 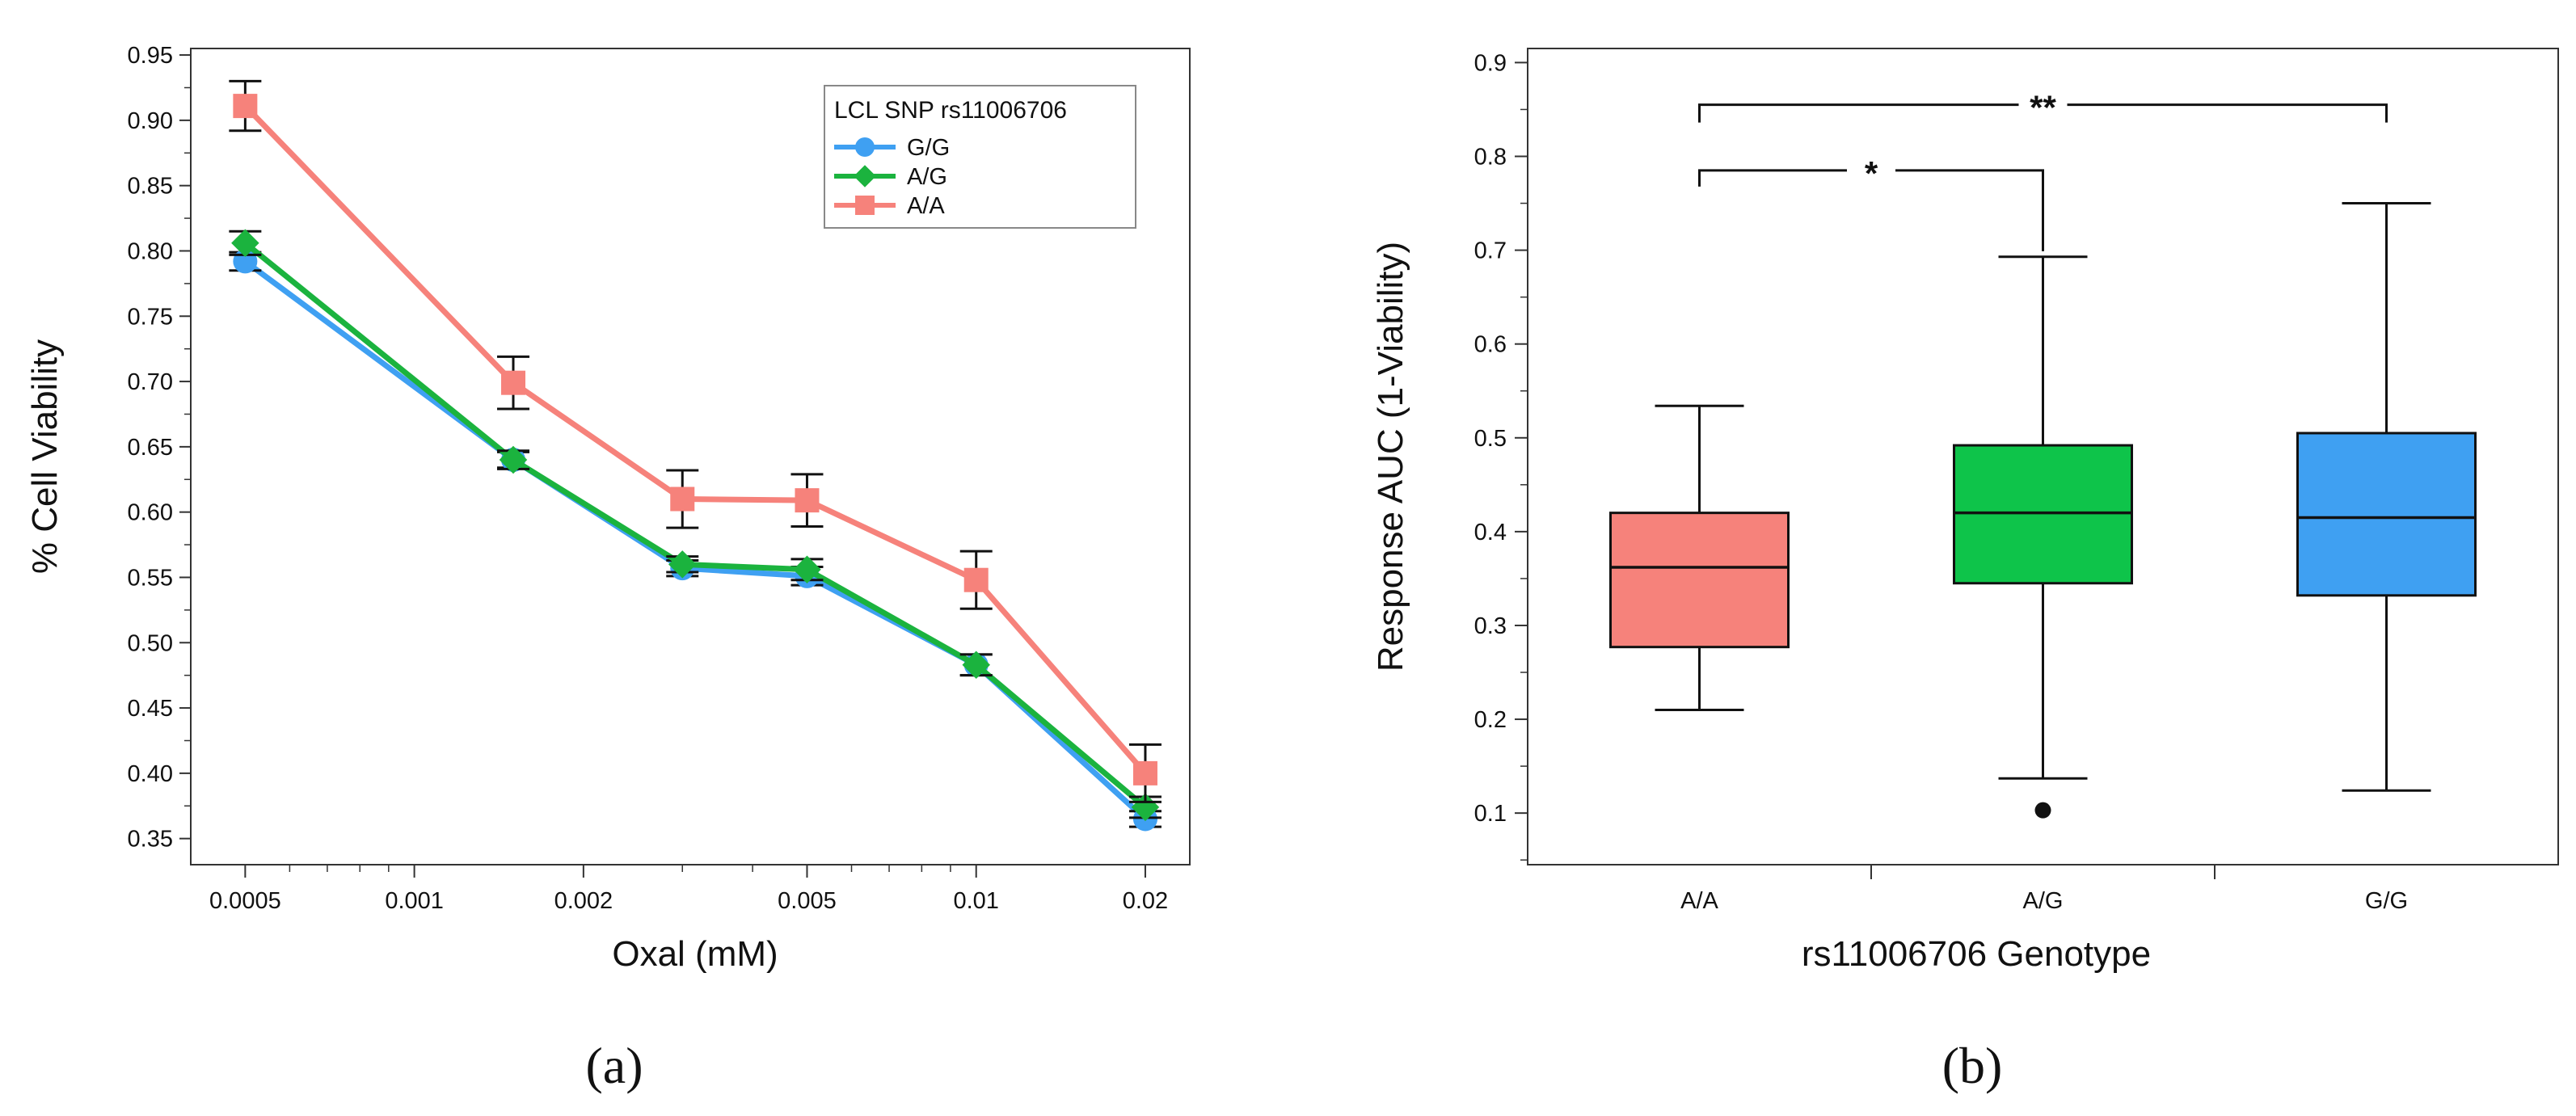 I want to click on x-tick-label: A/A, so click(x=1699, y=901).